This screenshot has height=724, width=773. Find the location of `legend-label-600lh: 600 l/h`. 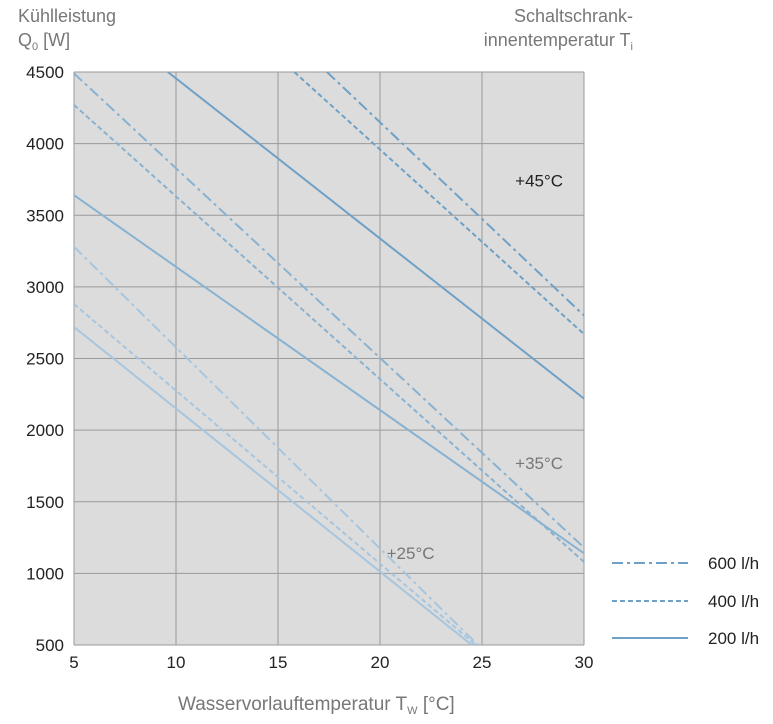

legend-label-600lh: 600 l/h is located at coordinates (733, 563).